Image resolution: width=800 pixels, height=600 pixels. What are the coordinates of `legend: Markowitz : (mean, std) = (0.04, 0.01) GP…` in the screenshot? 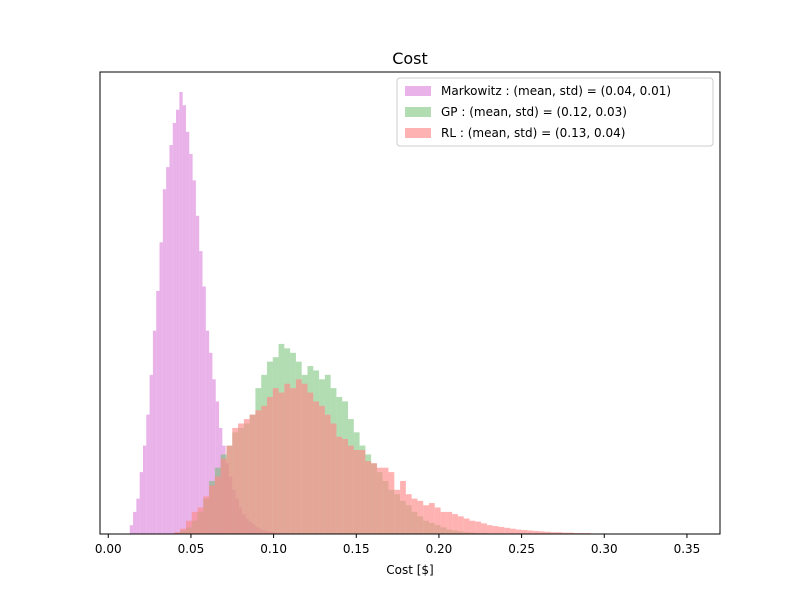 It's located at (555, 112).